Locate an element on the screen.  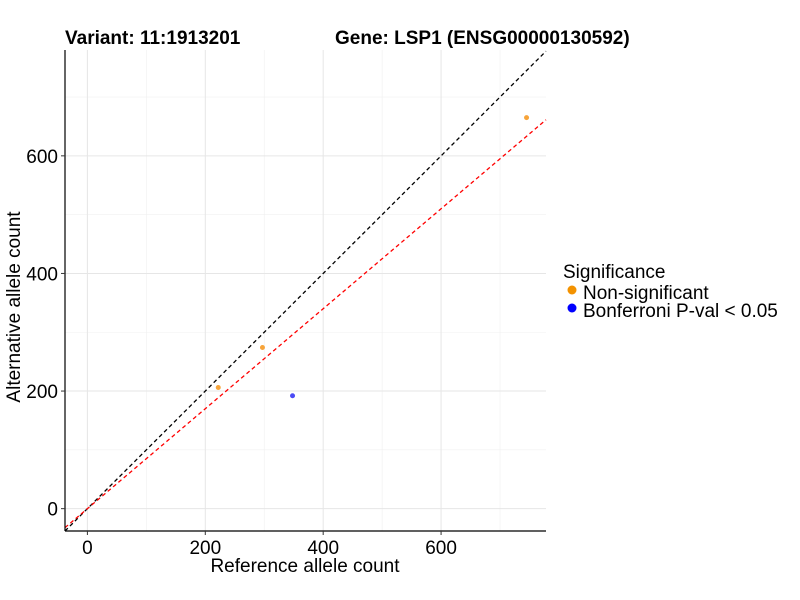
x-tick-label: 200 is located at coordinates (205, 548).